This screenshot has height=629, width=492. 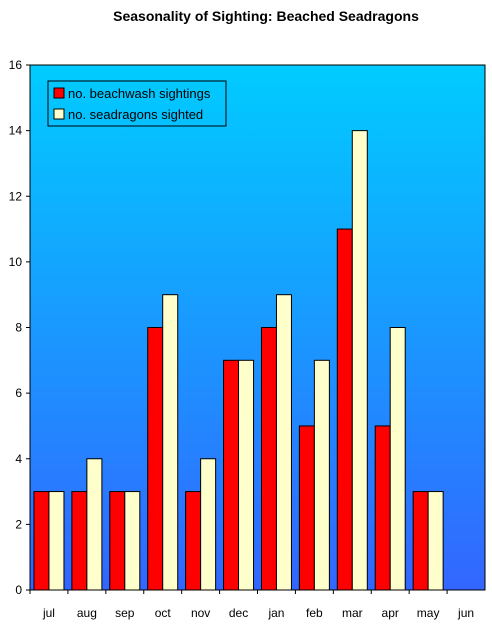 What do you see at coordinates (382, 508) in the screenshot?
I see `bar-beachwash-apr` at bounding box center [382, 508].